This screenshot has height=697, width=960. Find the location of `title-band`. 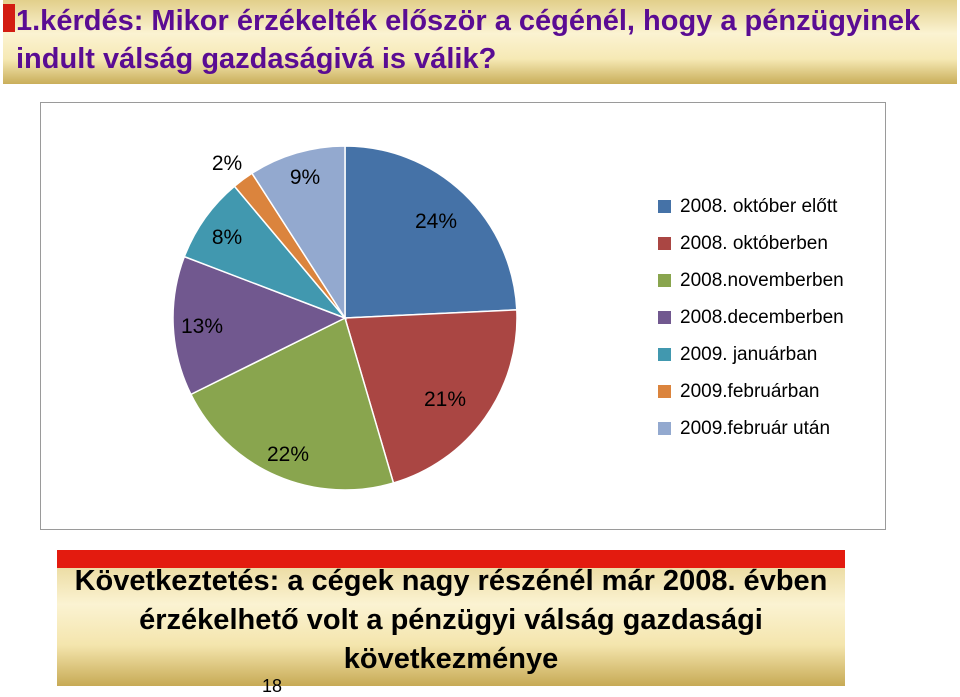

title-band is located at coordinates (480, 42).